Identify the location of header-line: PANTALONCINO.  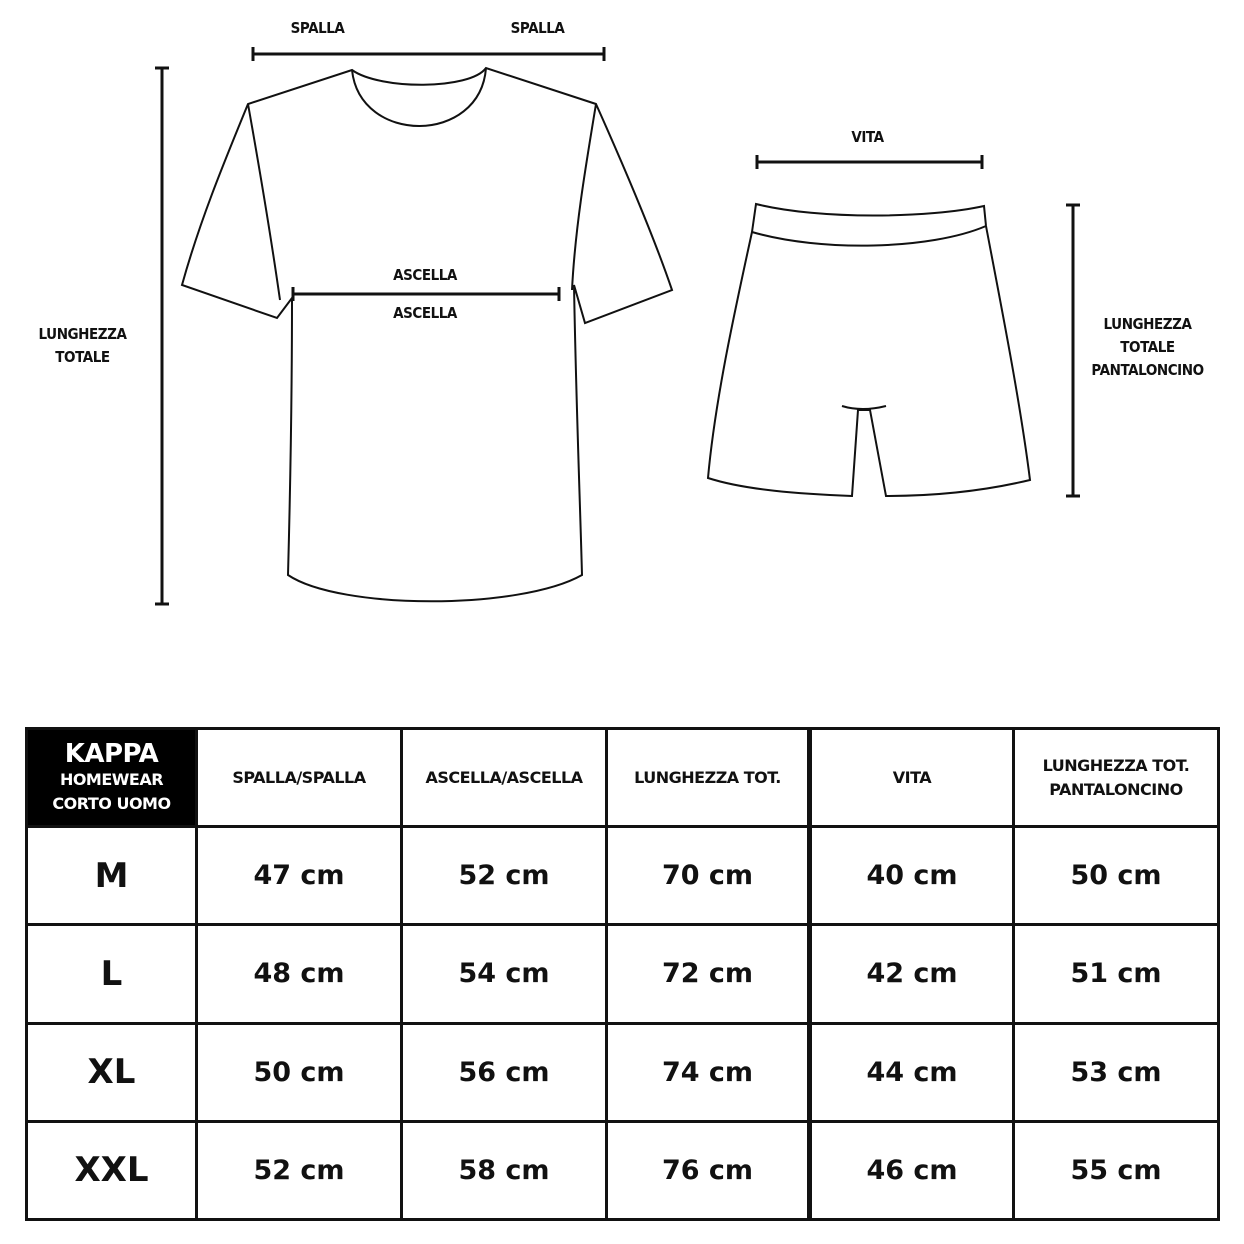
(1116, 789).